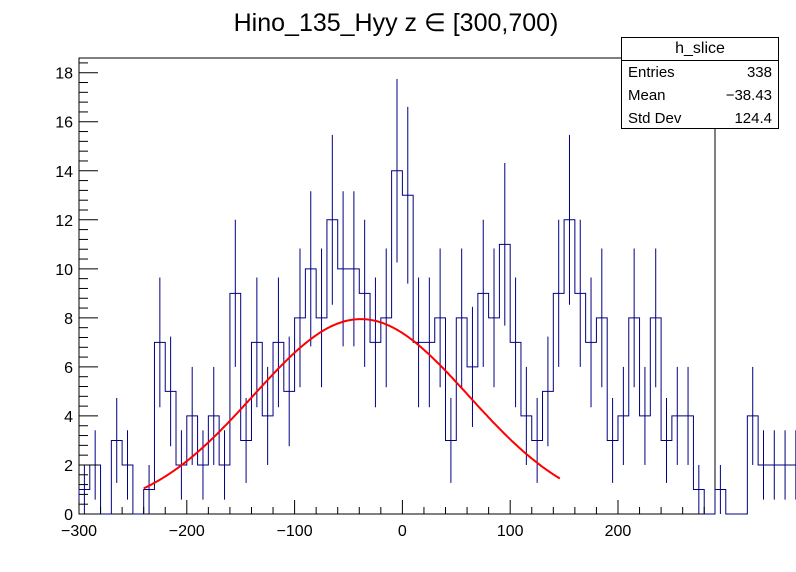  I want to click on stats-entries-label: Entries, so click(651, 72).